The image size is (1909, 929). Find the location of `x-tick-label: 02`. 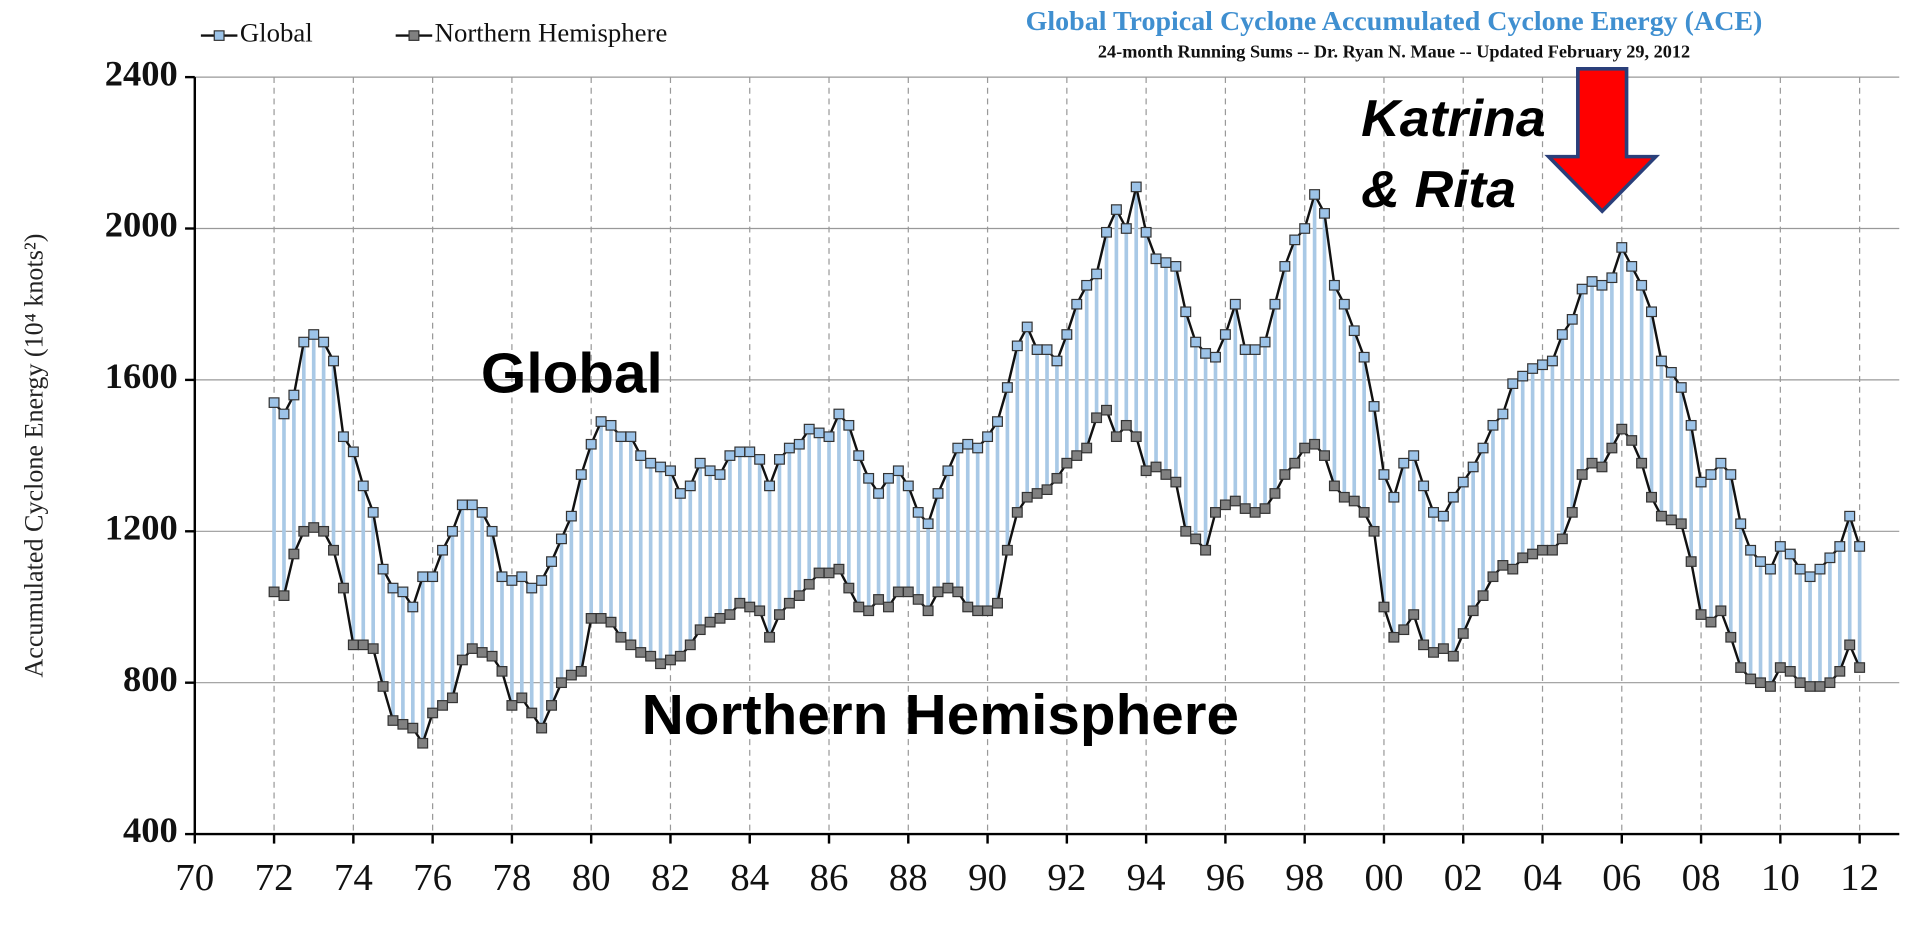

x-tick-label: 02 is located at coordinates (1463, 878).